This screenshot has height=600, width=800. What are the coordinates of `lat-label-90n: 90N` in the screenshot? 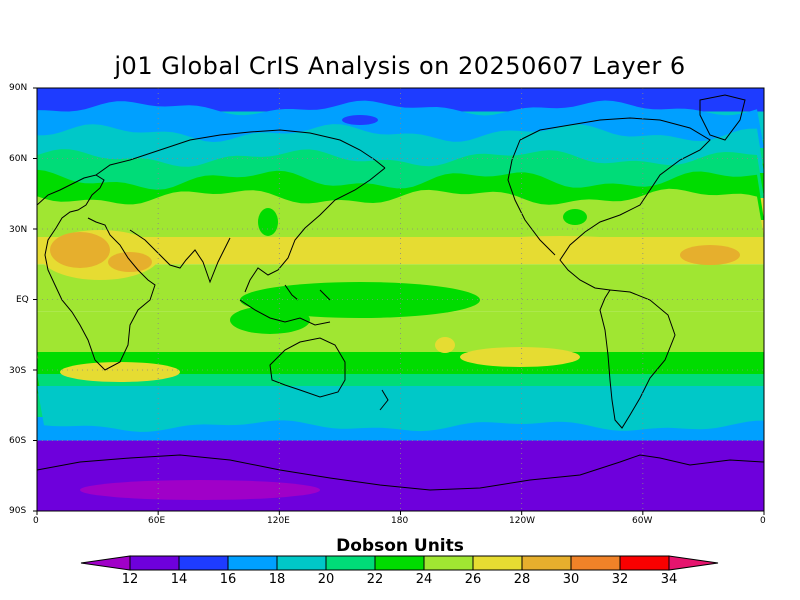 It's located at (18, 88).